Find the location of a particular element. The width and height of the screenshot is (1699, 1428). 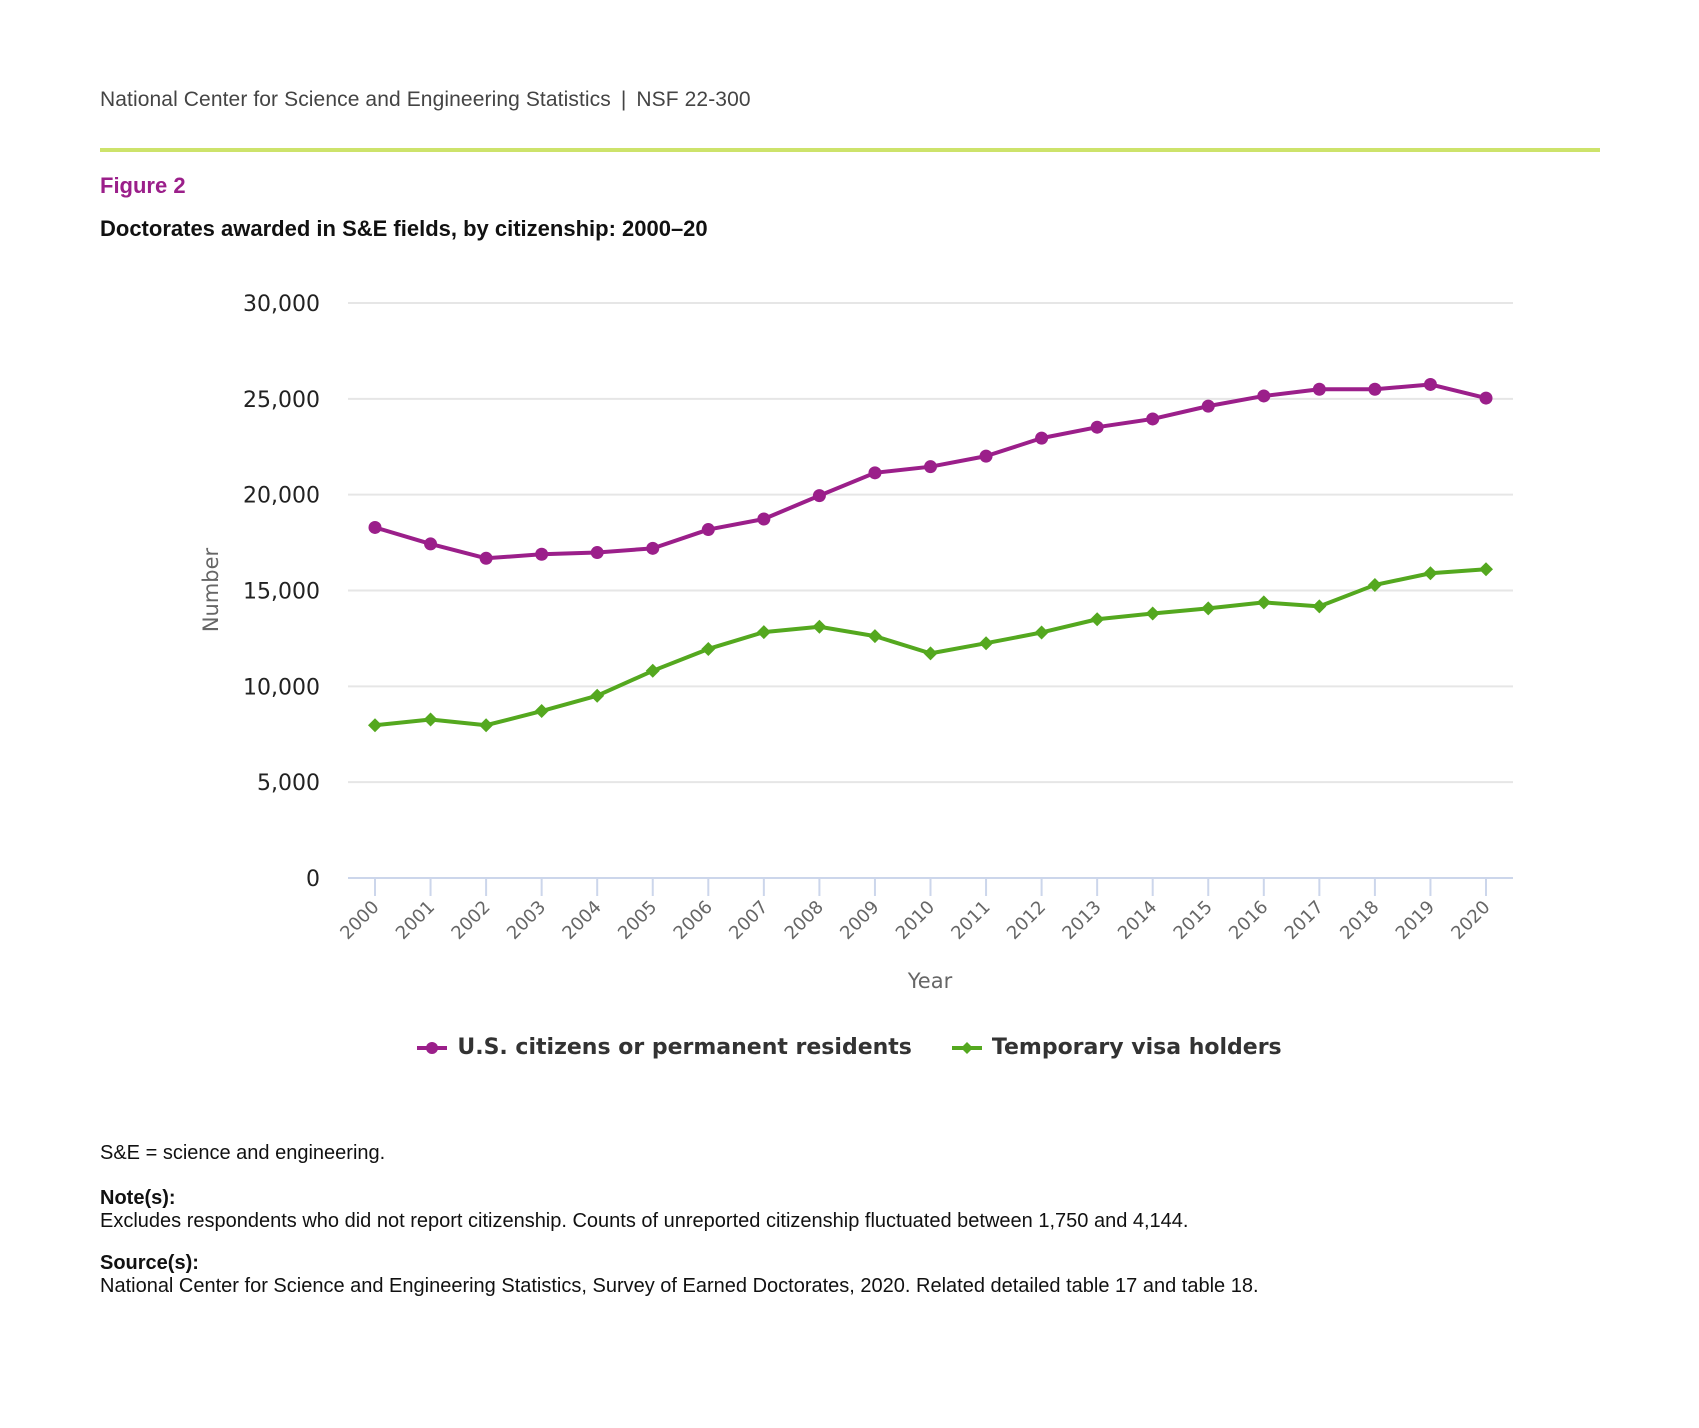

legend-item-temporary-visa: Temporary visa holders is located at coordinates (1116, 1047).